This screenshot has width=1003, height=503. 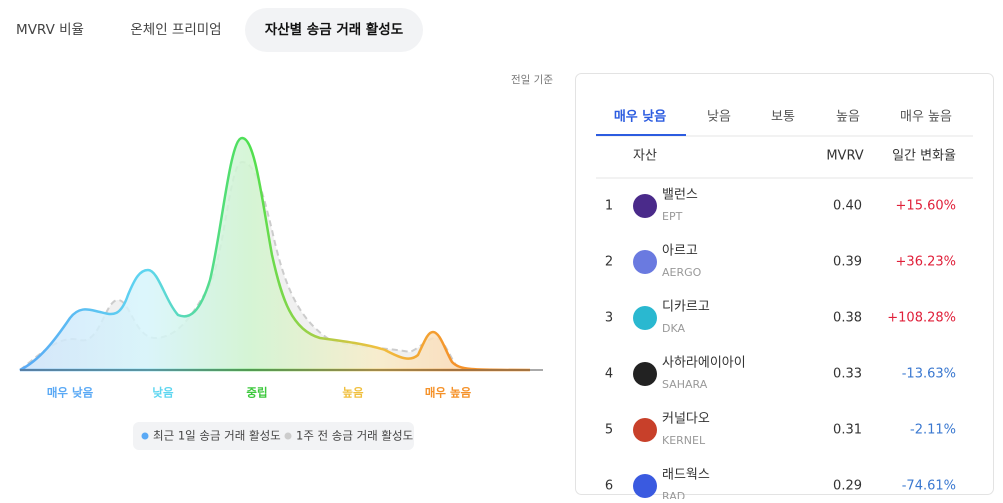 I want to click on legend-bg, so click(x=273, y=436).